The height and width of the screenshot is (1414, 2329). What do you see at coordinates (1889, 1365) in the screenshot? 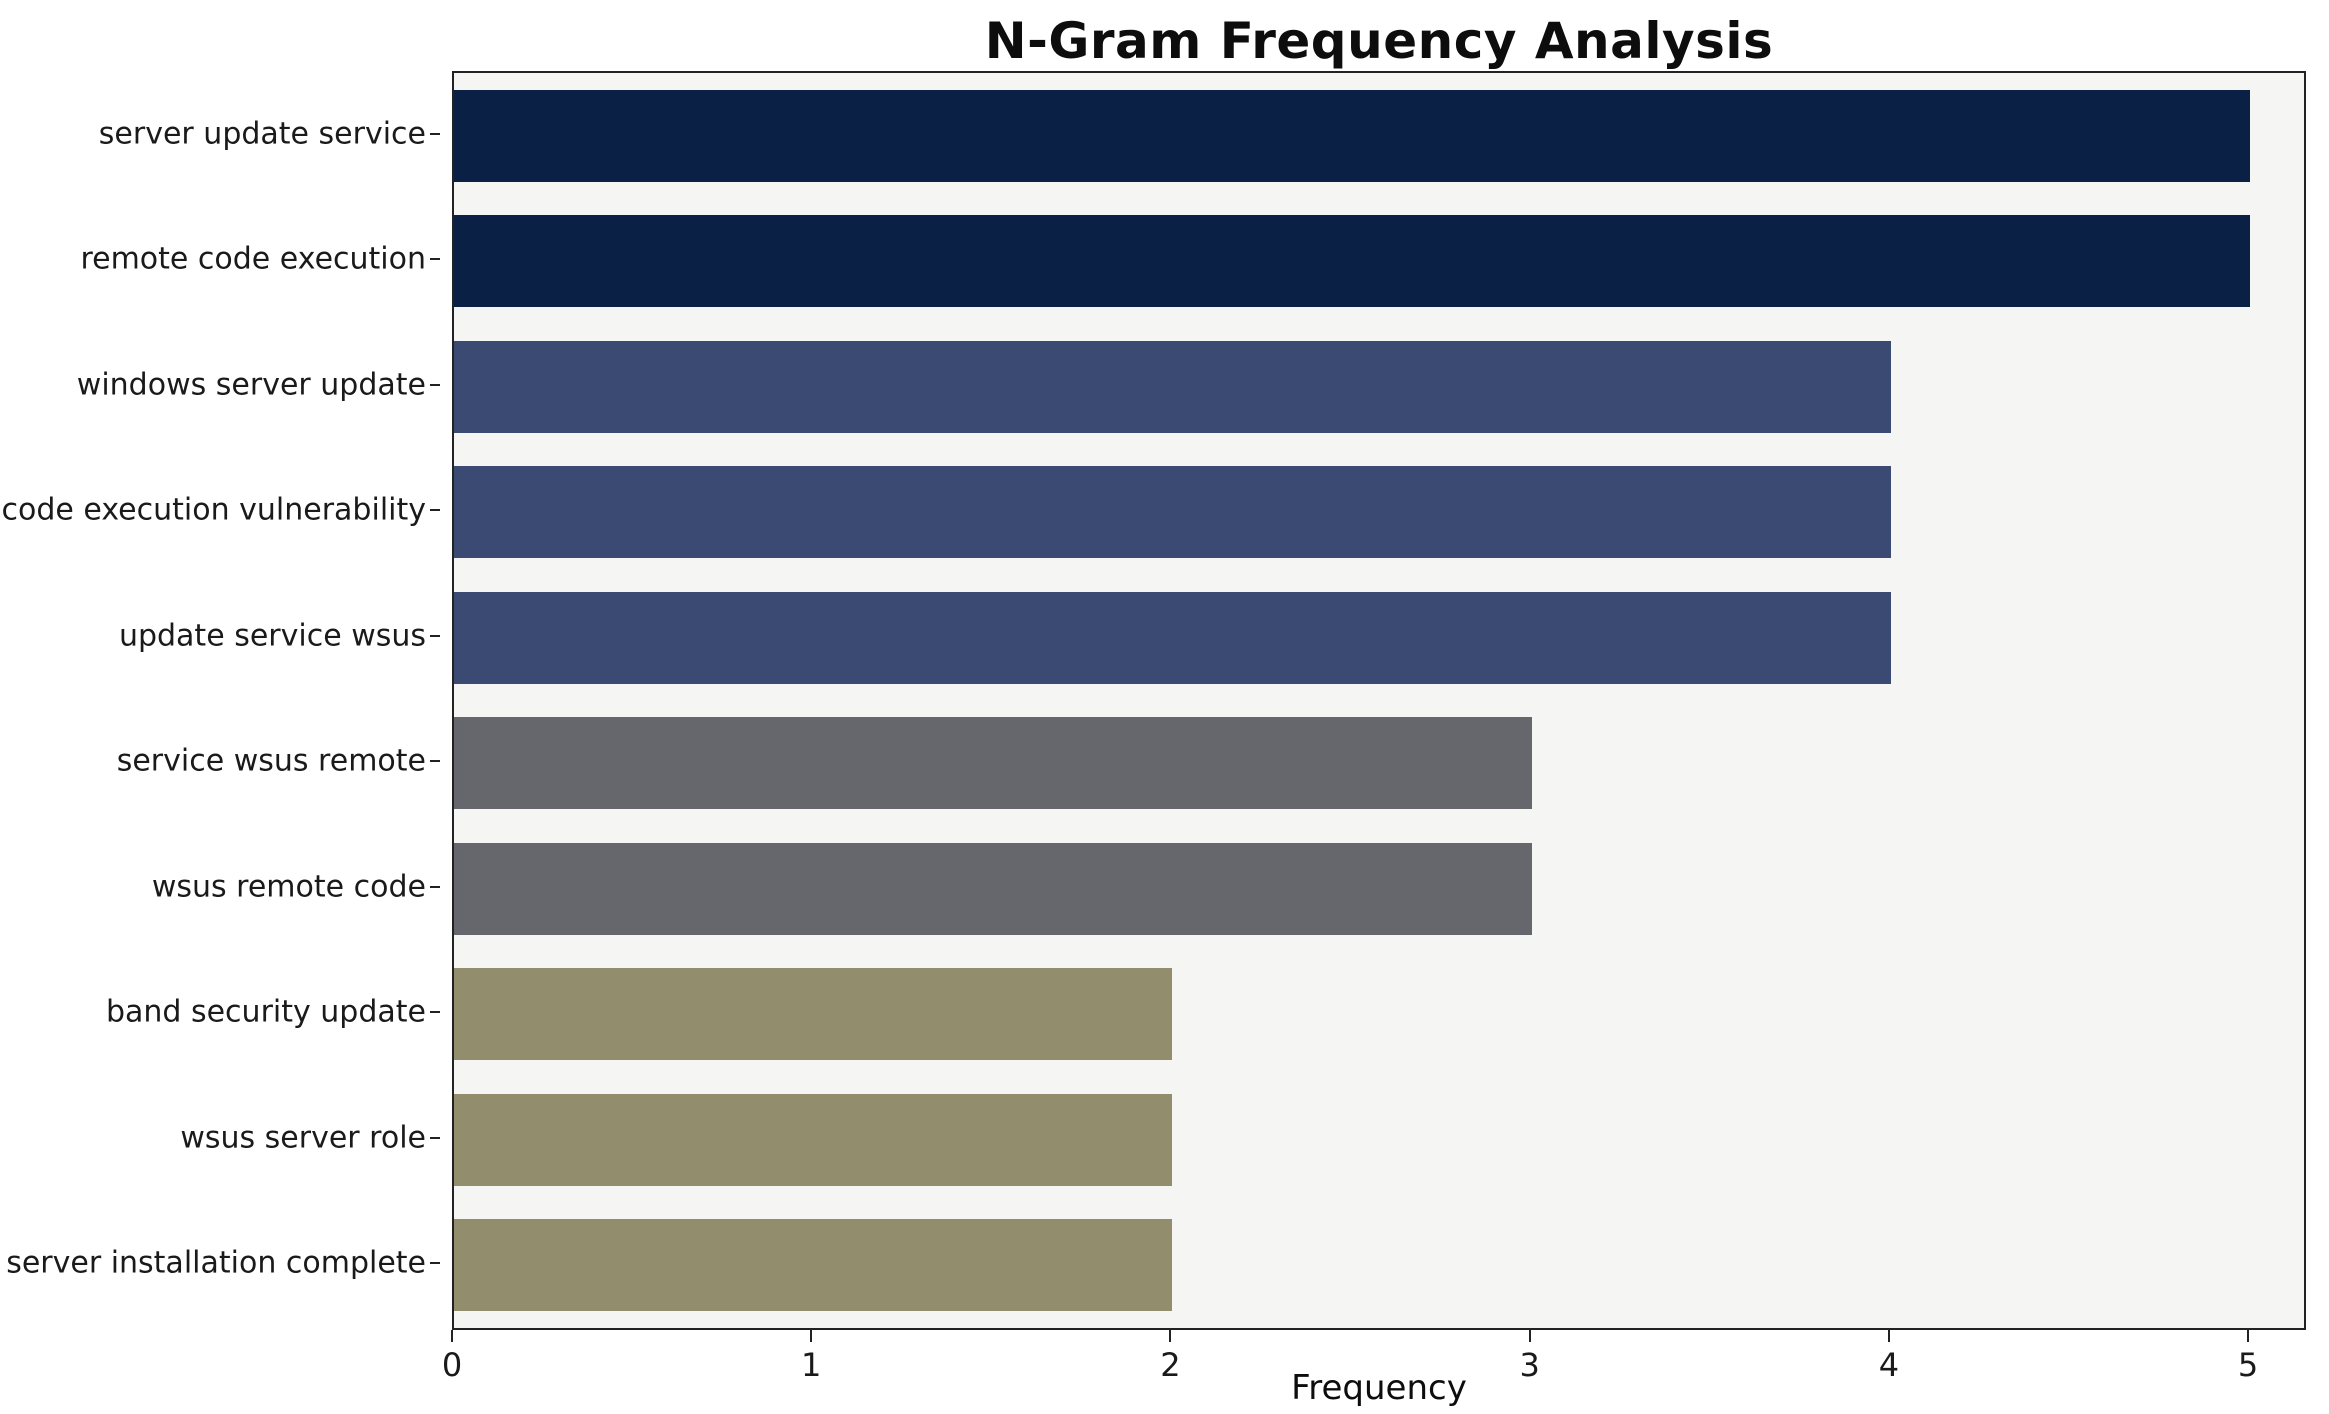
I see `x-tick-label: 4` at bounding box center [1889, 1365].